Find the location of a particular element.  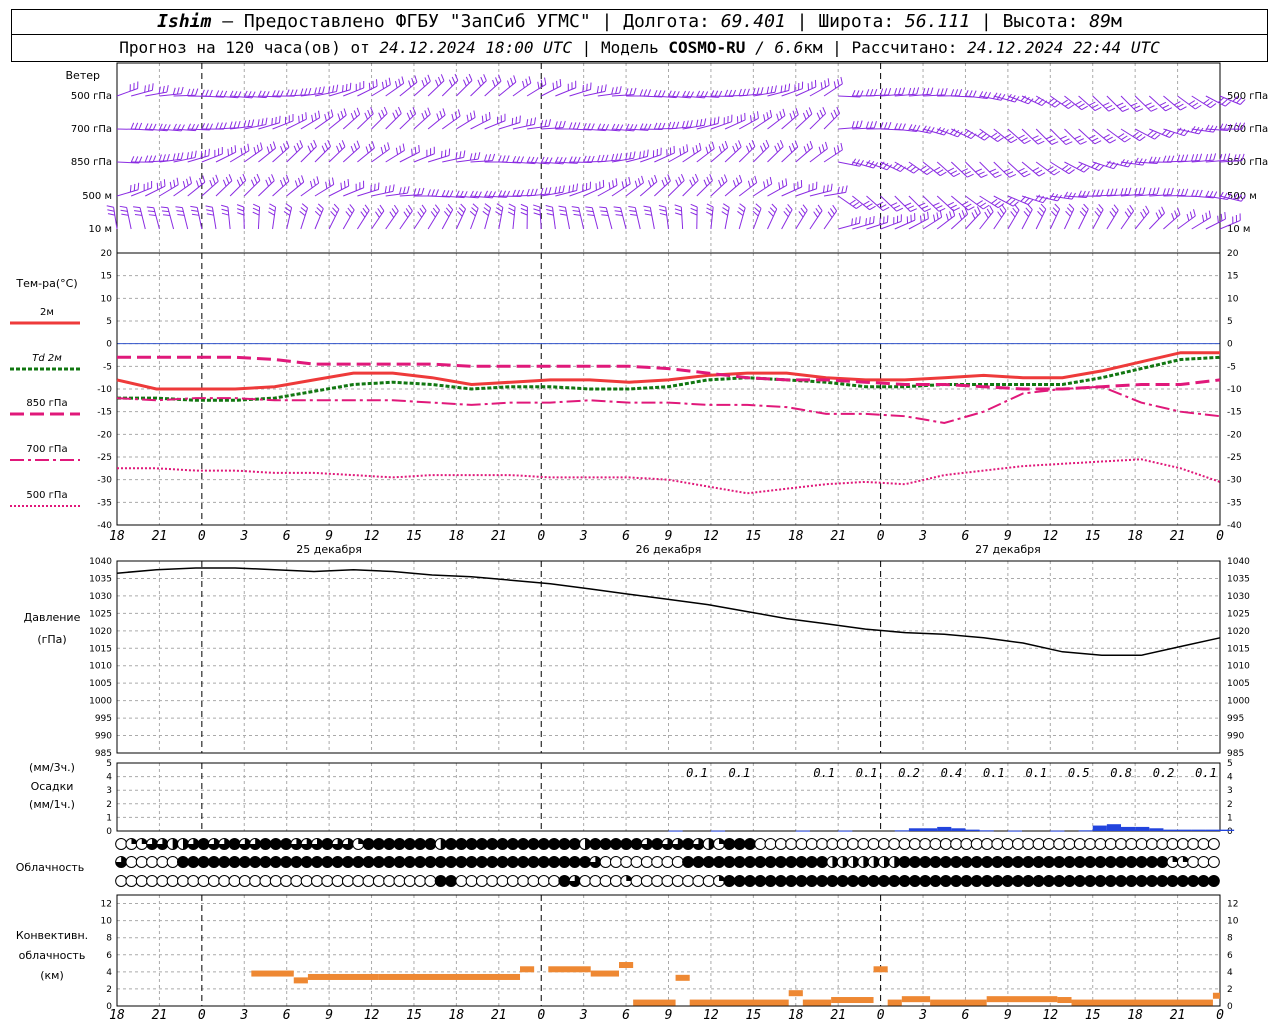

hour-label: 18 is located at coordinates (1135, 536).